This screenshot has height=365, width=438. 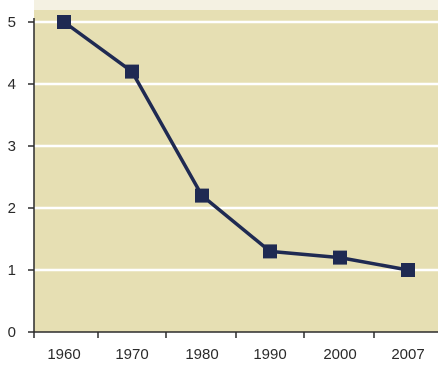 What do you see at coordinates (12, 84) in the screenshot?
I see `y-tick-label-4: 4` at bounding box center [12, 84].